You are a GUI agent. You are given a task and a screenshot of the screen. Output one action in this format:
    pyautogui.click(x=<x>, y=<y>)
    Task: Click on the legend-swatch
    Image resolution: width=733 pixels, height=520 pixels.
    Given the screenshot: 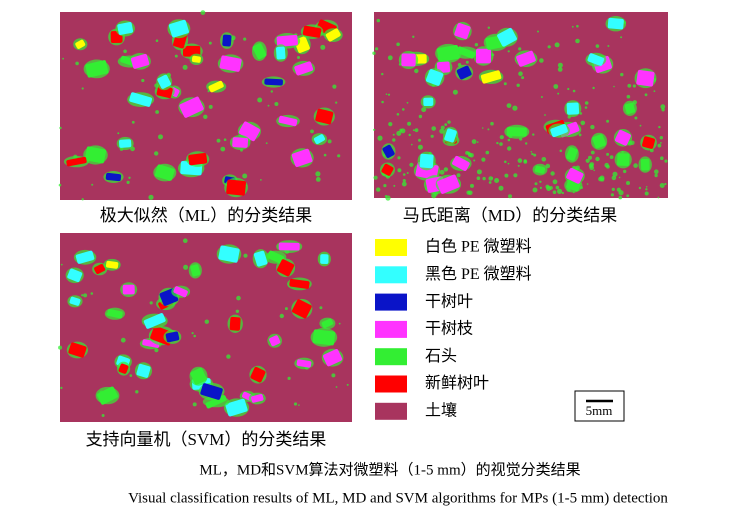 What is the action you would take?
    pyautogui.click(x=391, y=384)
    